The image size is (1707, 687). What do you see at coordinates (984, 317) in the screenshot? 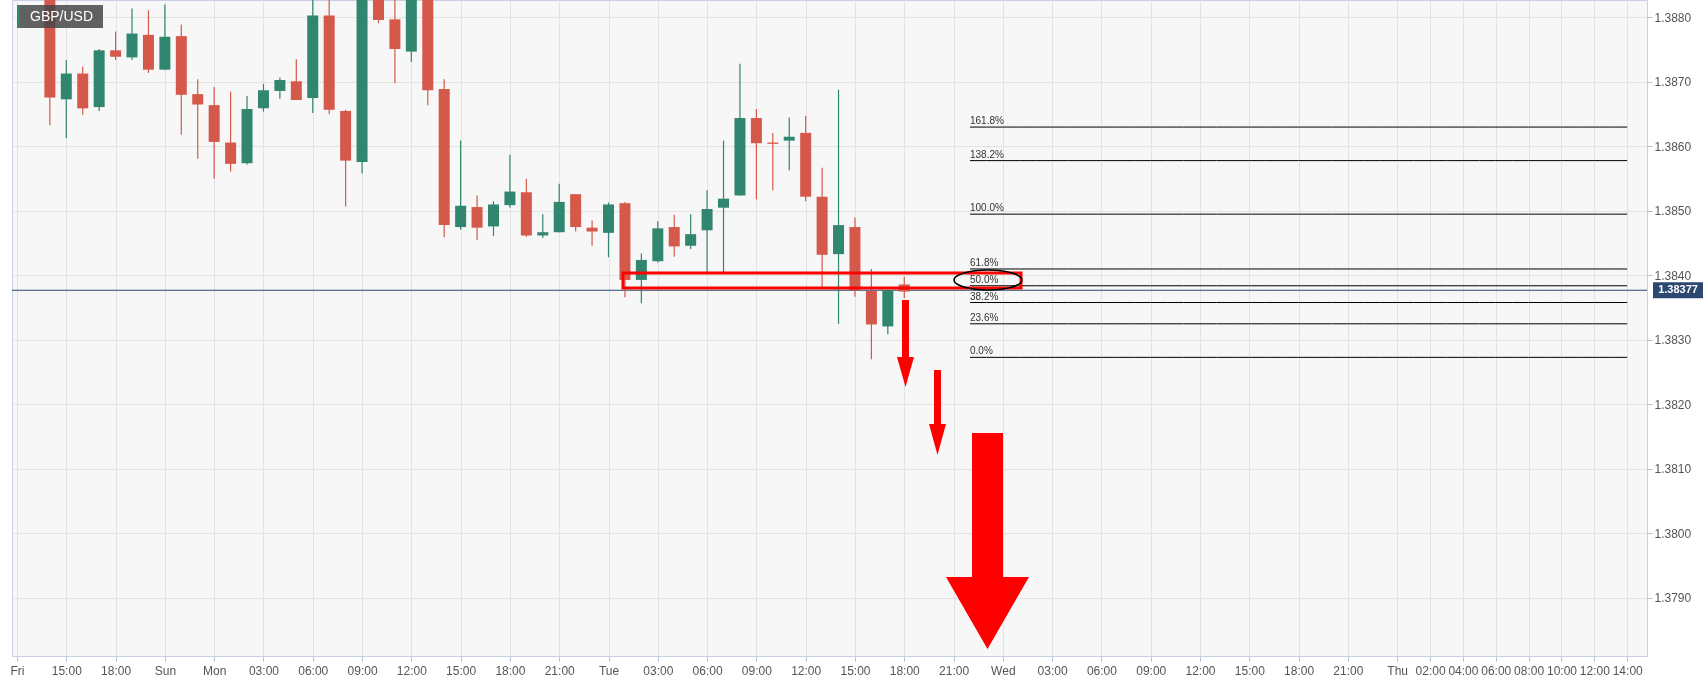
I see `series-label: 23.6%` at bounding box center [984, 317].